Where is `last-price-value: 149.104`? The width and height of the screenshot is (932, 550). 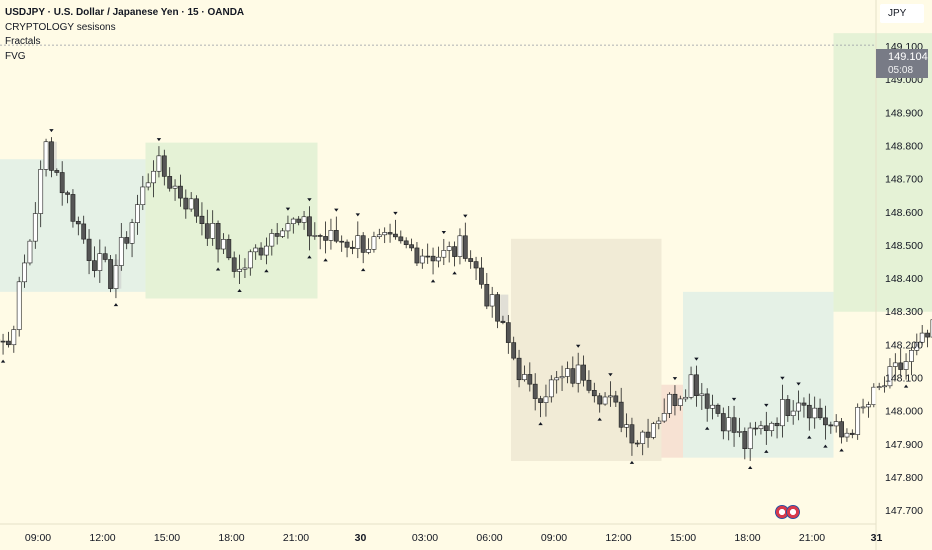
last-price-value: 149.104 is located at coordinates (908, 57).